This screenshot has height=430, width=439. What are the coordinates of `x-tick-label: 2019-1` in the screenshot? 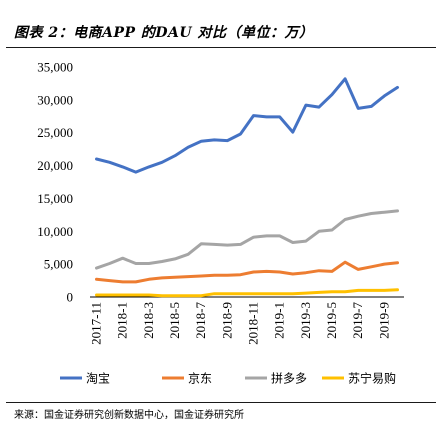 It's located at (279, 320).